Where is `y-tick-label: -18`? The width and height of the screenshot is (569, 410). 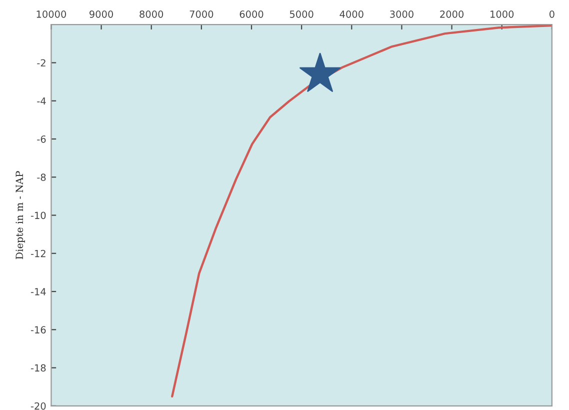
y-tick-label: -18 is located at coordinates (38, 368).